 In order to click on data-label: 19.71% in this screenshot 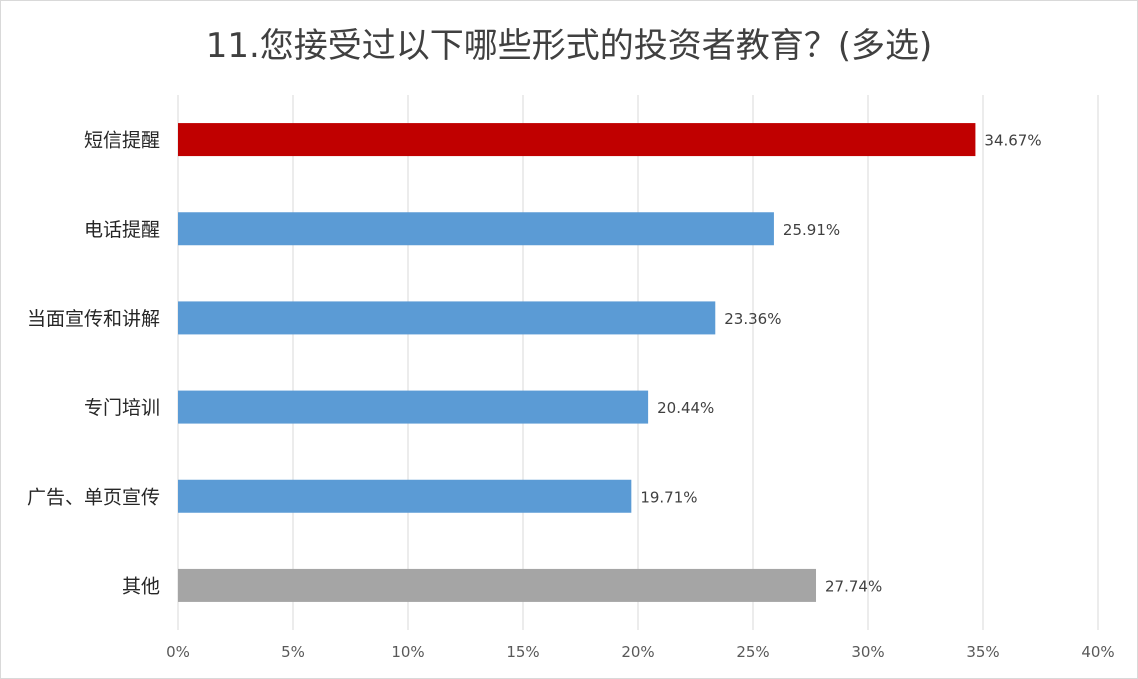, I will do `click(668, 497)`.